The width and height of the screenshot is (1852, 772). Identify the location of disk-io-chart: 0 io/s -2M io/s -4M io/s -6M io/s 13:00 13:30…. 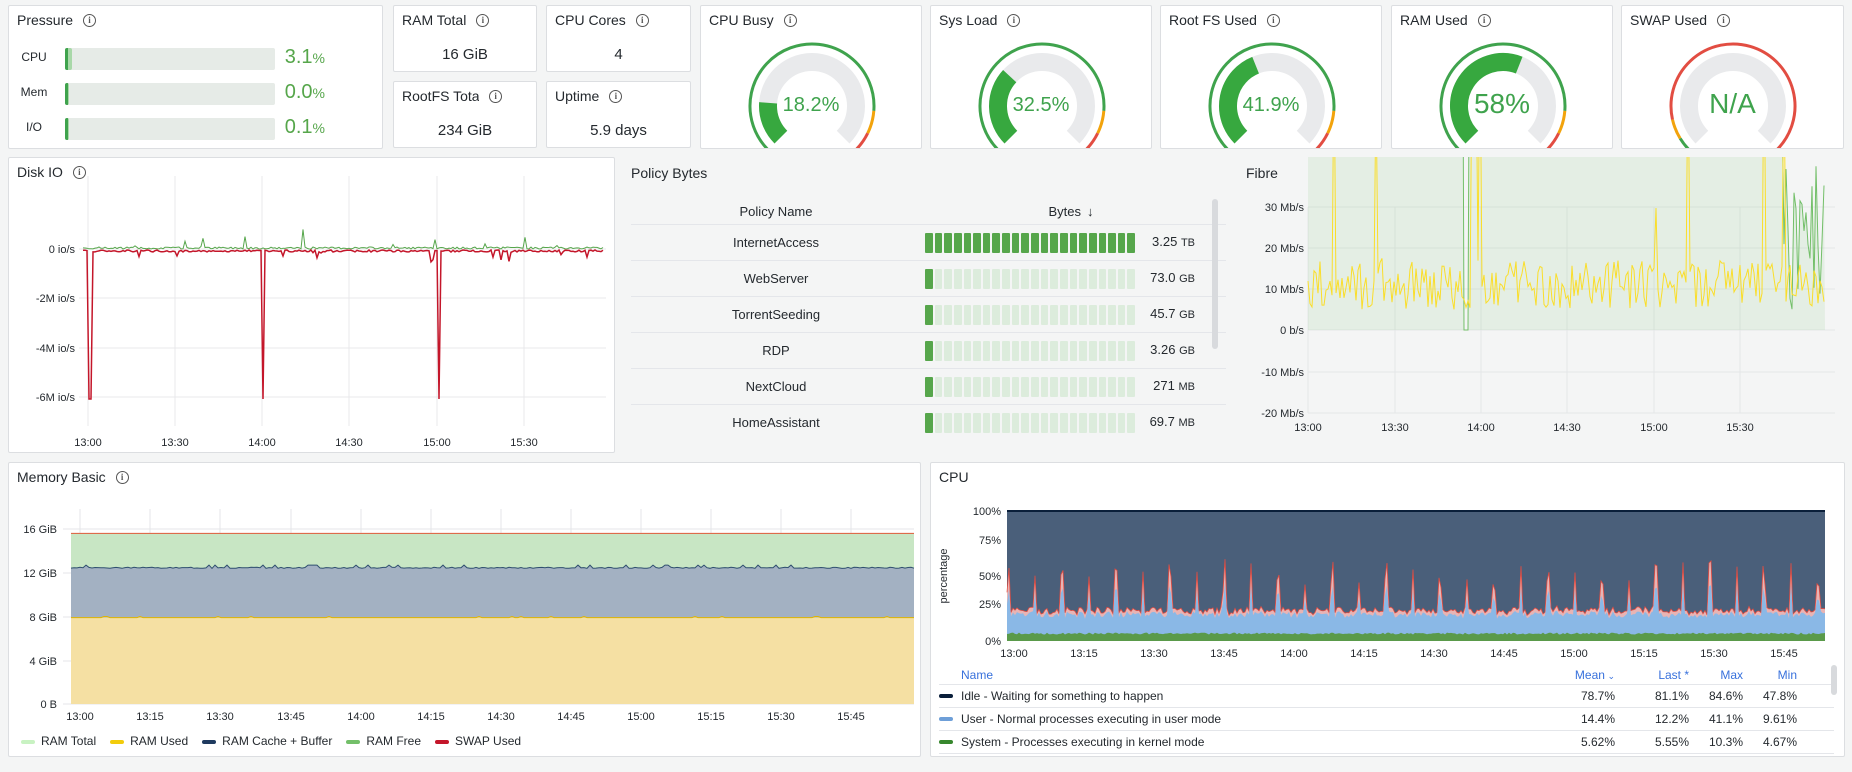
(312, 305).